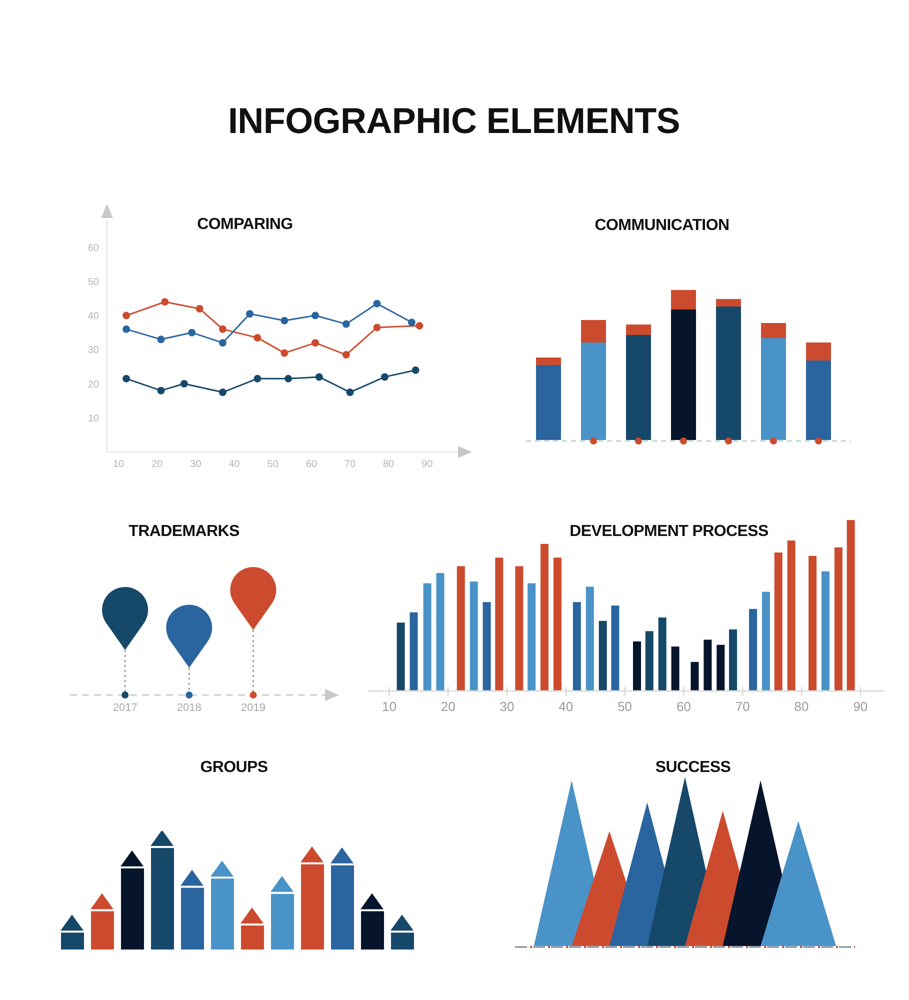  Describe the element at coordinates (273, 464) in the screenshot. I see `x-tick-label: 50` at that location.